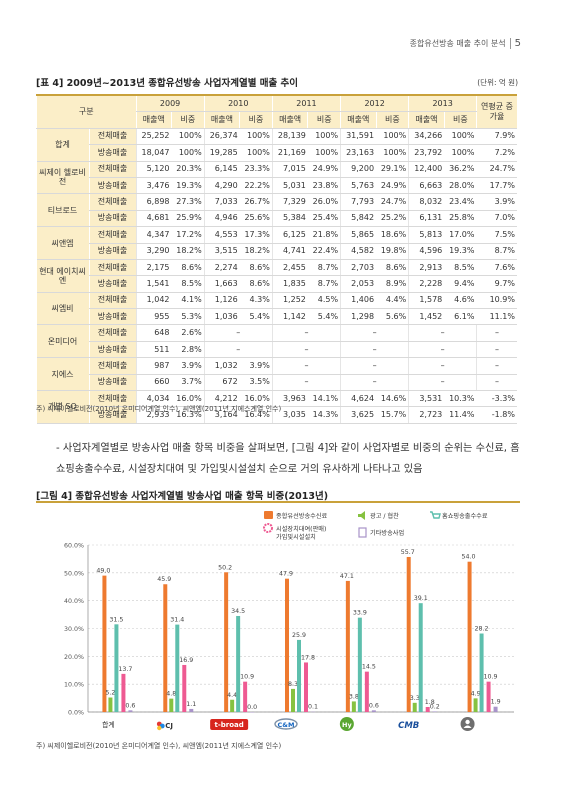 The height and width of the screenshot is (800, 566). Describe the element at coordinates (358, 317) in the screenshot. I see `sales-cell: 1,298` at that location.